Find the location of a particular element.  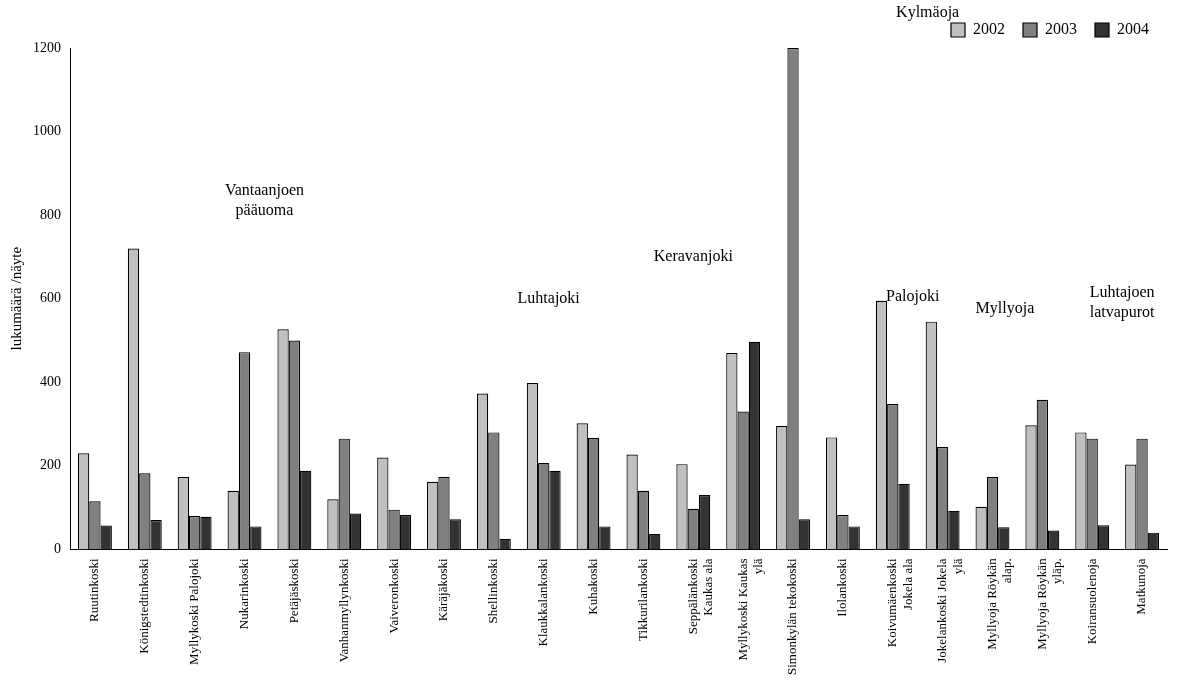

text: Kylmäoja is located at coordinates (928, 11).